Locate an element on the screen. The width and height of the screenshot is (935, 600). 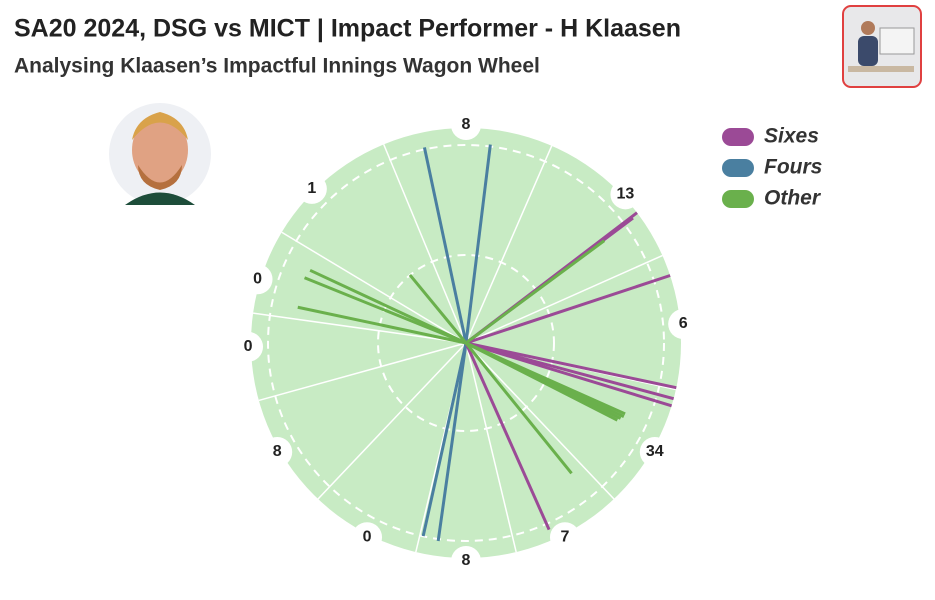
legend: Sixes Fours Other is located at coordinates (772, 167).